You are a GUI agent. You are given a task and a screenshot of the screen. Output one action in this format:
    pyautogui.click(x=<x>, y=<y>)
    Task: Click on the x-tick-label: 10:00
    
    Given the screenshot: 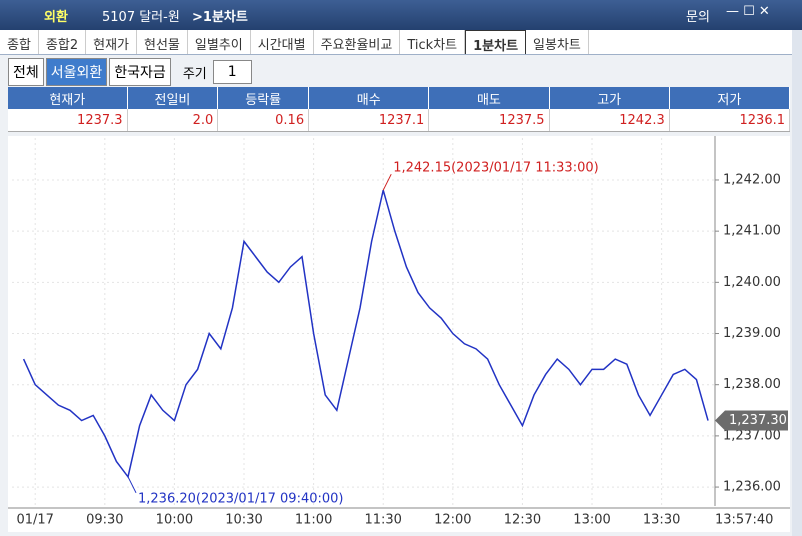 What is the action you would take?
    pyautogui.click(x=174, y=520)
    